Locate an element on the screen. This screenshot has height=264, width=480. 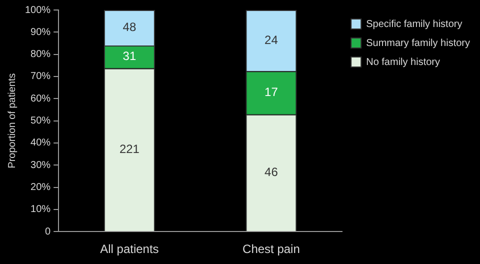
annotation: 31 is located at coordinates (129, 56).